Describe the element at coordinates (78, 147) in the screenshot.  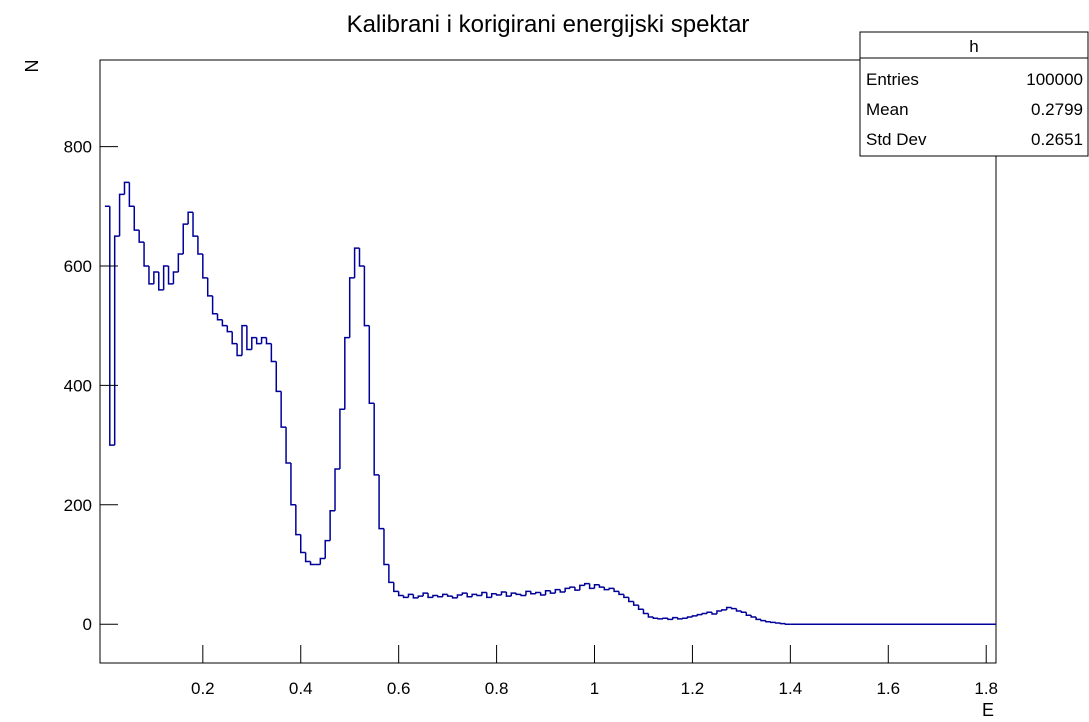
I see `y-tick-label: 800` at that location.